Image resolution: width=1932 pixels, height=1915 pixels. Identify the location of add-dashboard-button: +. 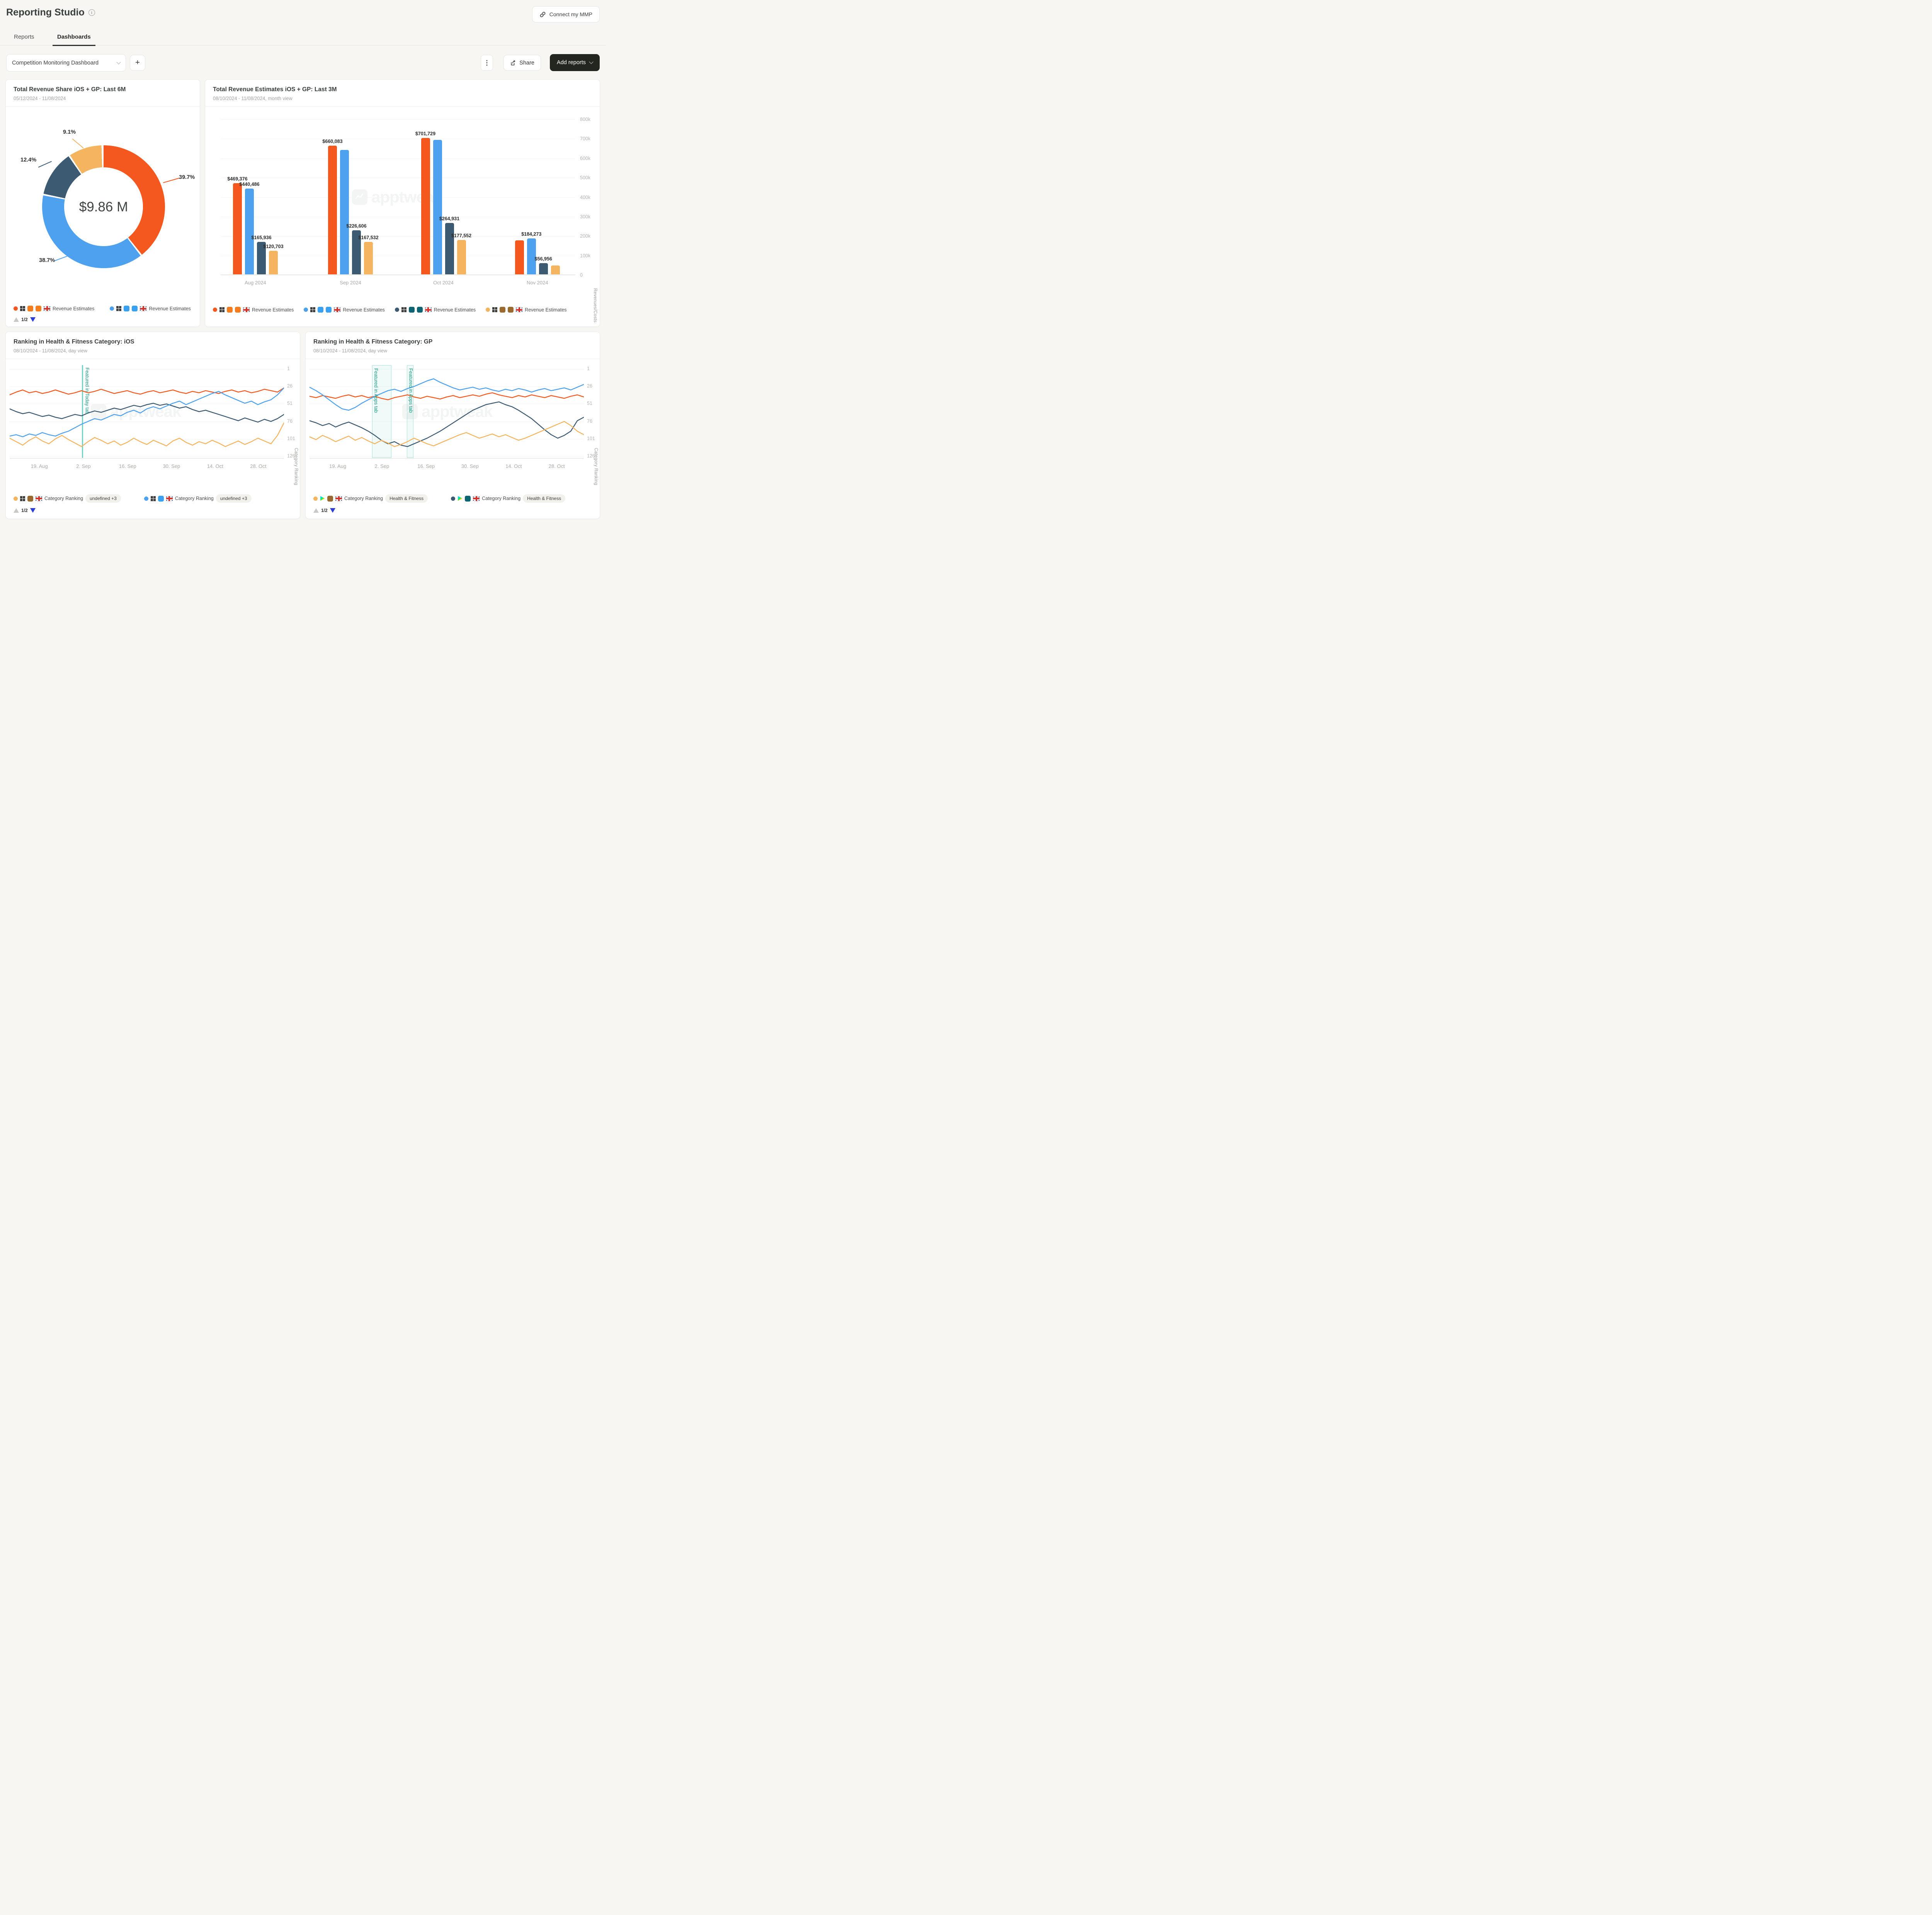
(137, 63).